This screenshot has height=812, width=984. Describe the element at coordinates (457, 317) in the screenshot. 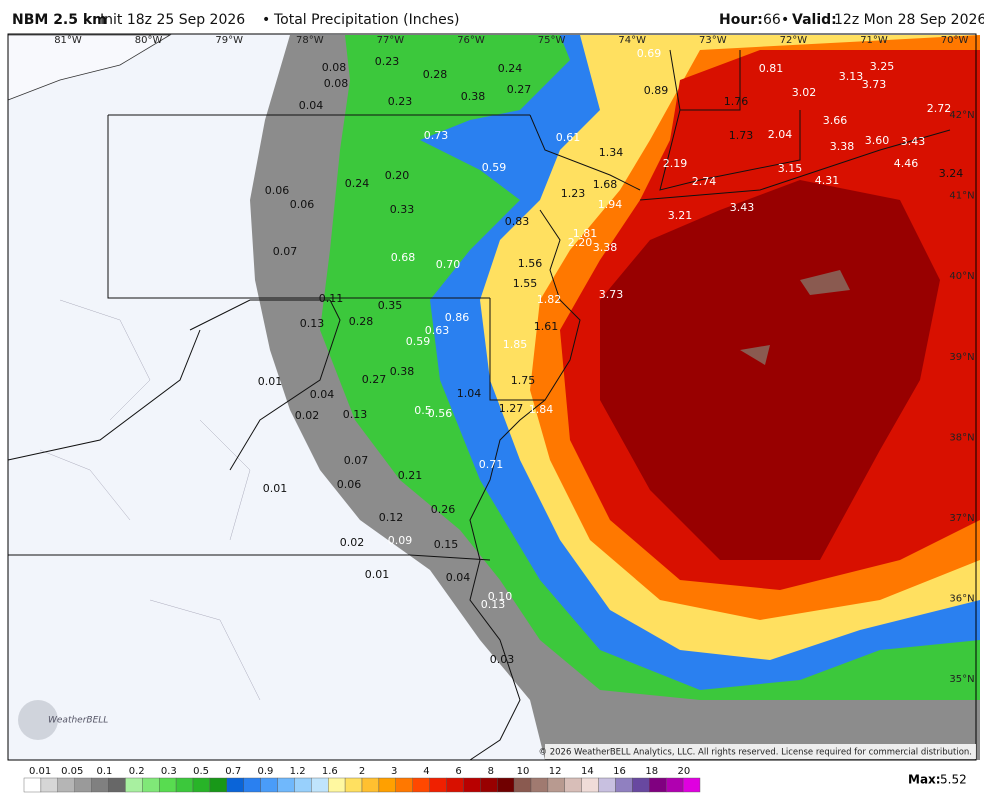

I see `precip-value: 0.86` at that location.